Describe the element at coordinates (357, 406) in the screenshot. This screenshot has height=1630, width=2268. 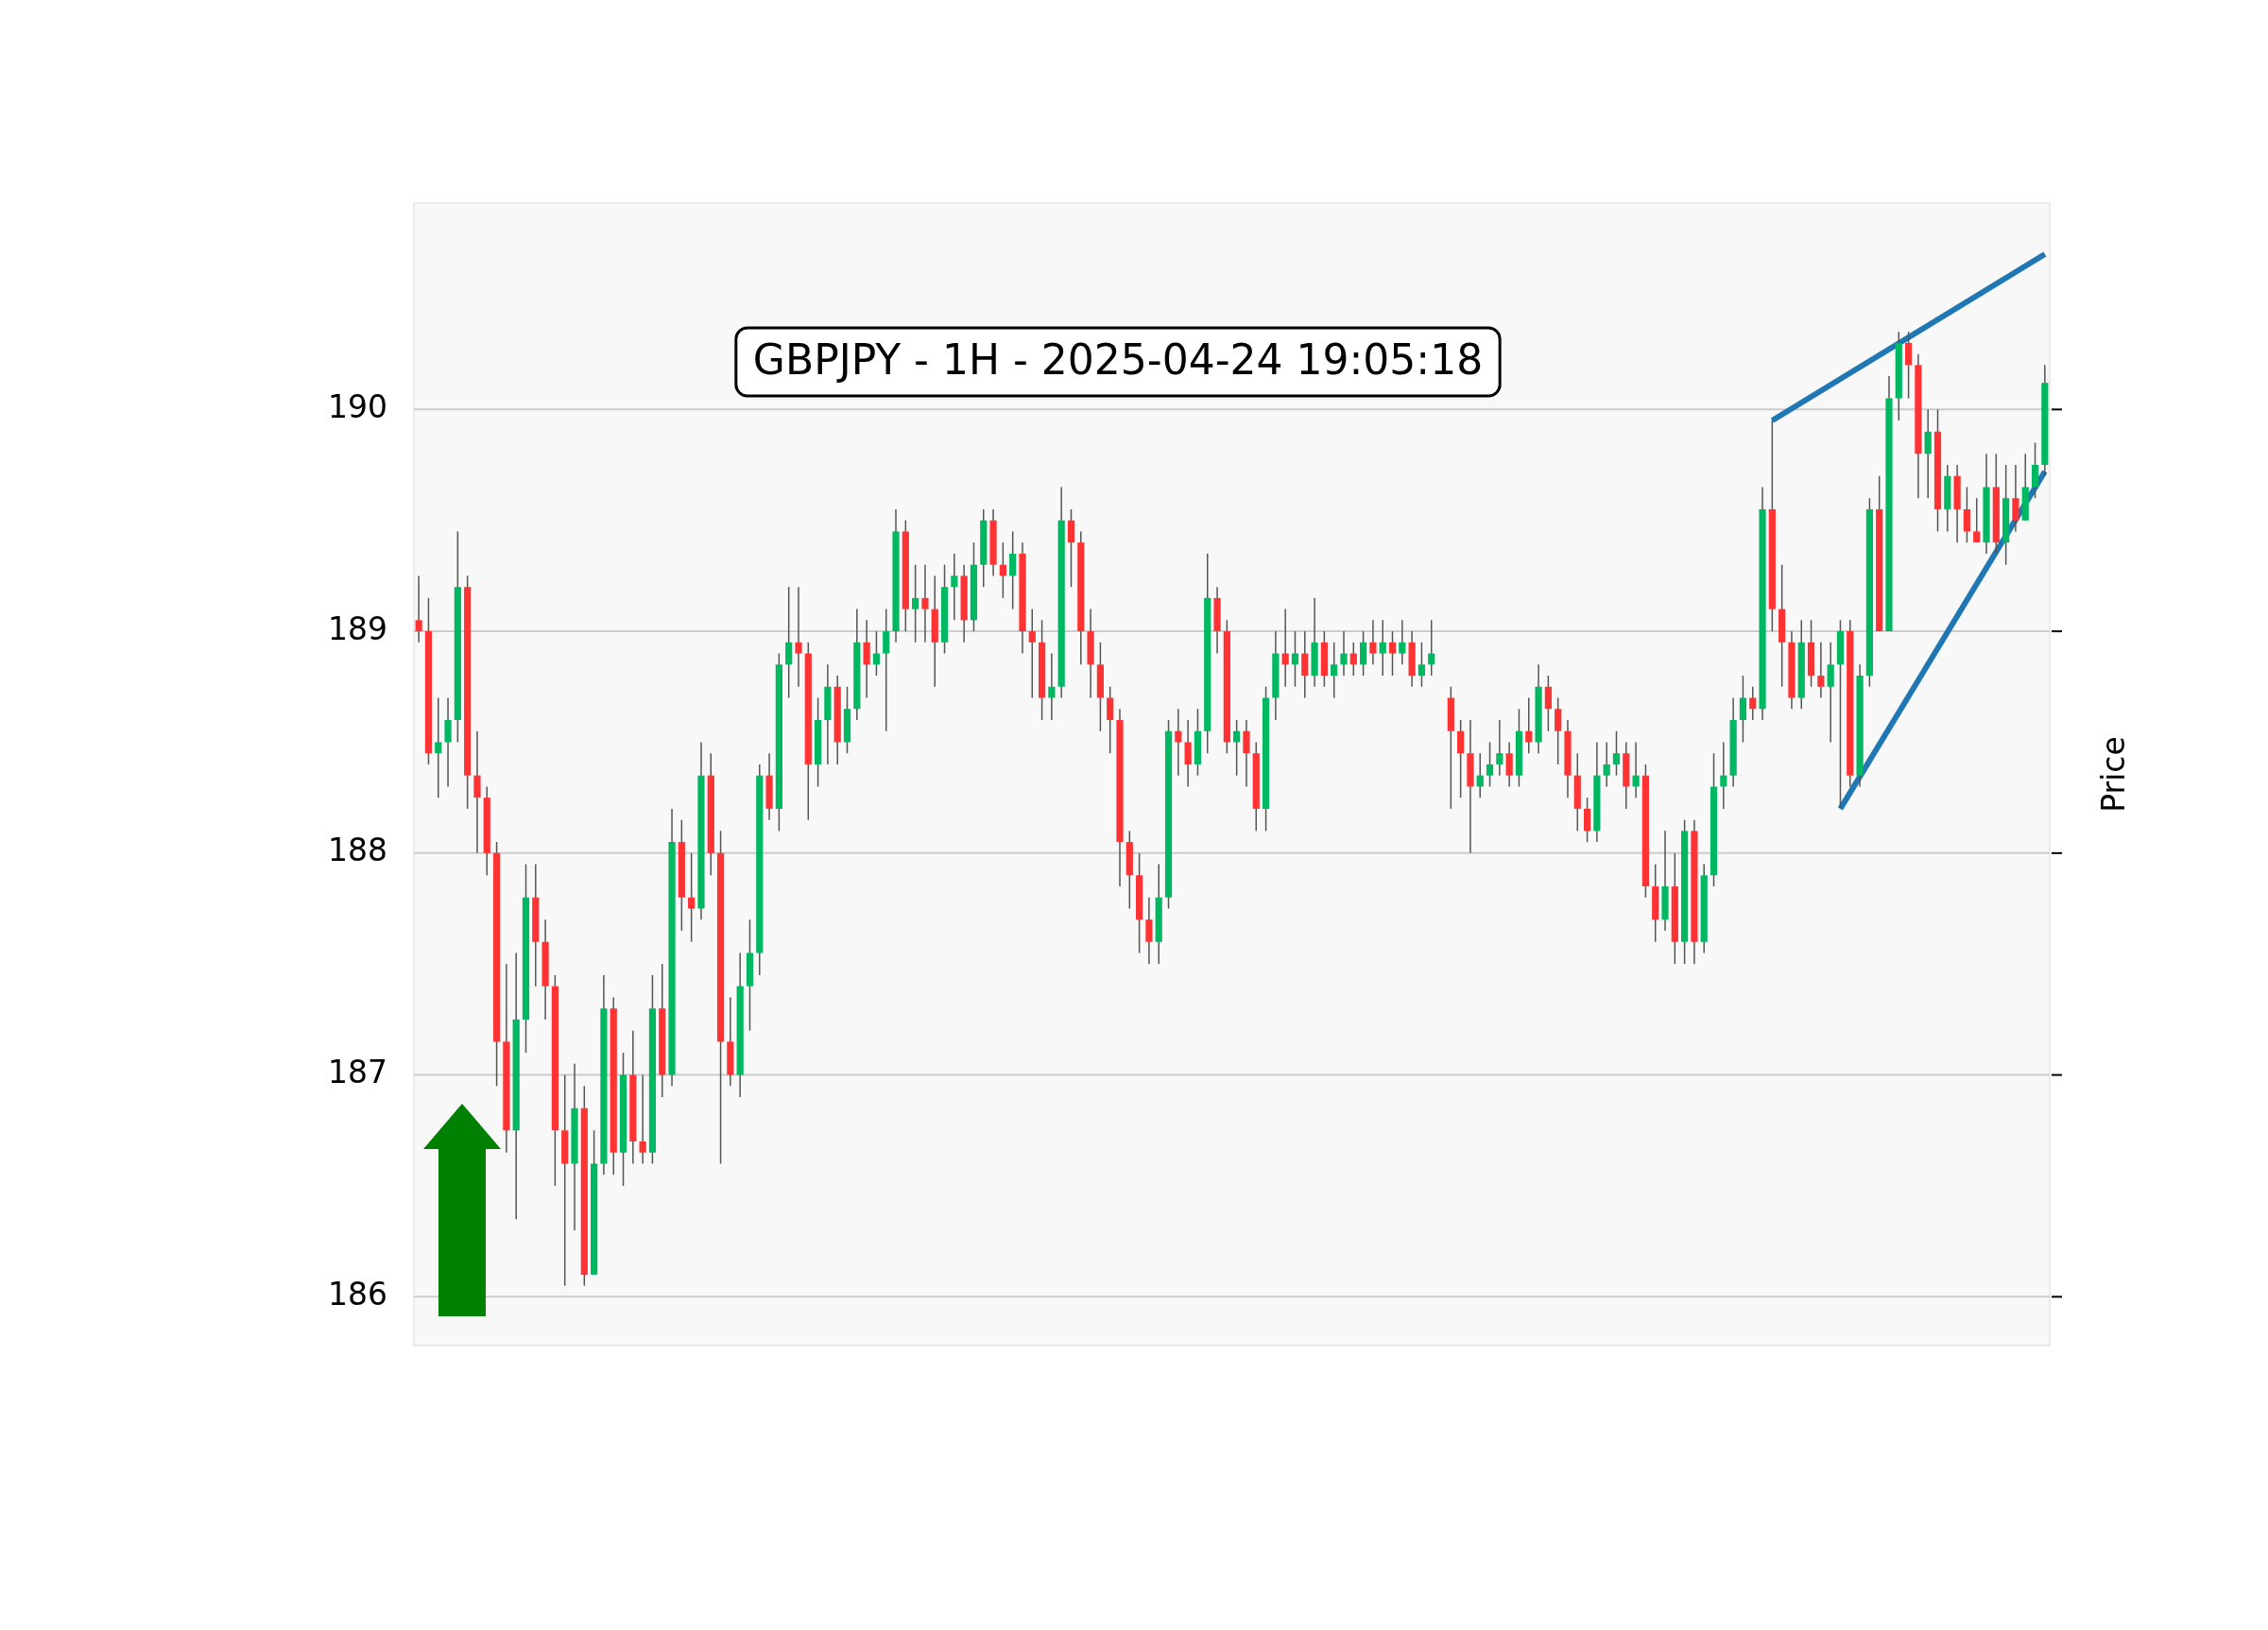
I see `y-tick-label: 190` at that location.